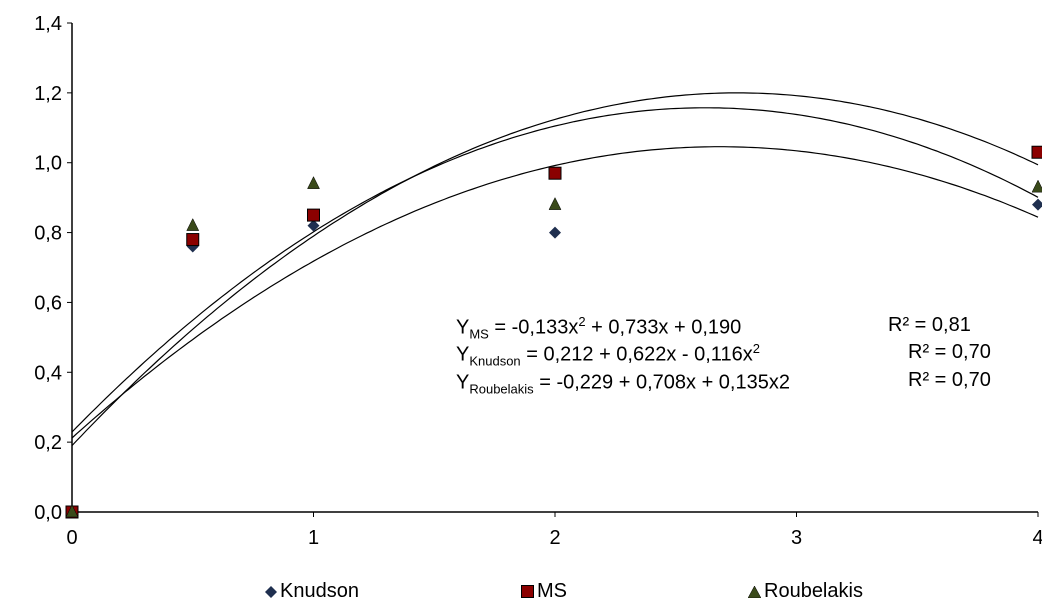  I want to click on equation-roubelakis: YRoubelakis = -0,229 + 0,708x + 0,135x2, so click(623, 383).